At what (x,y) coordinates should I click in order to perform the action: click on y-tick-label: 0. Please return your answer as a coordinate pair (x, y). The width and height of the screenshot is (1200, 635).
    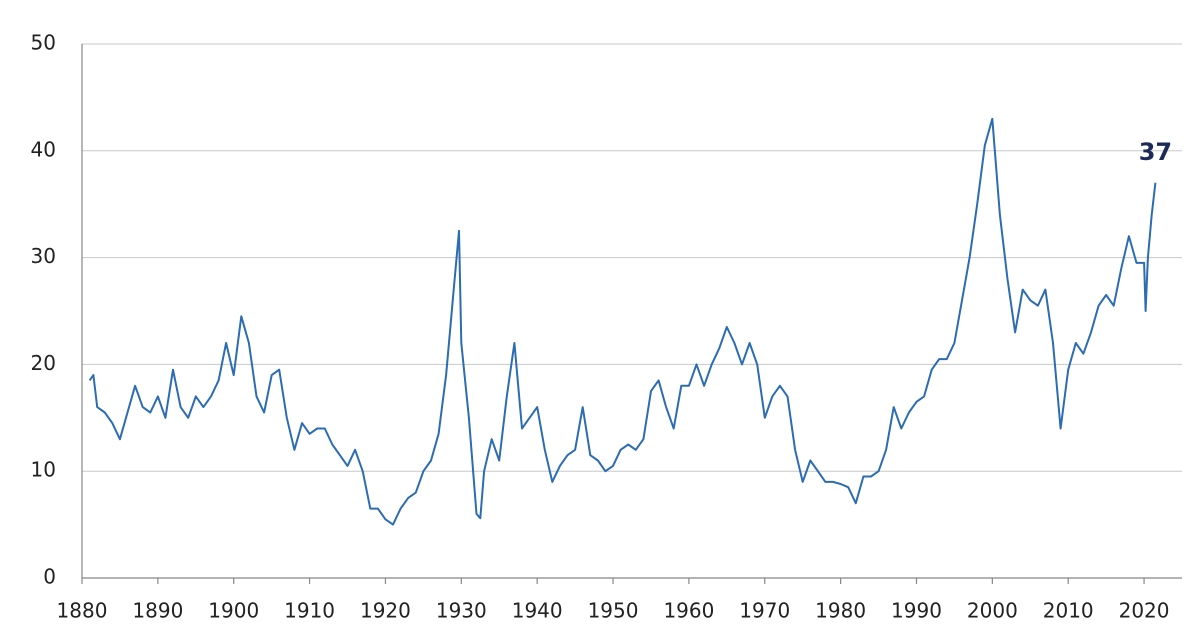
    Looking at the image, I should click on (49, 577).